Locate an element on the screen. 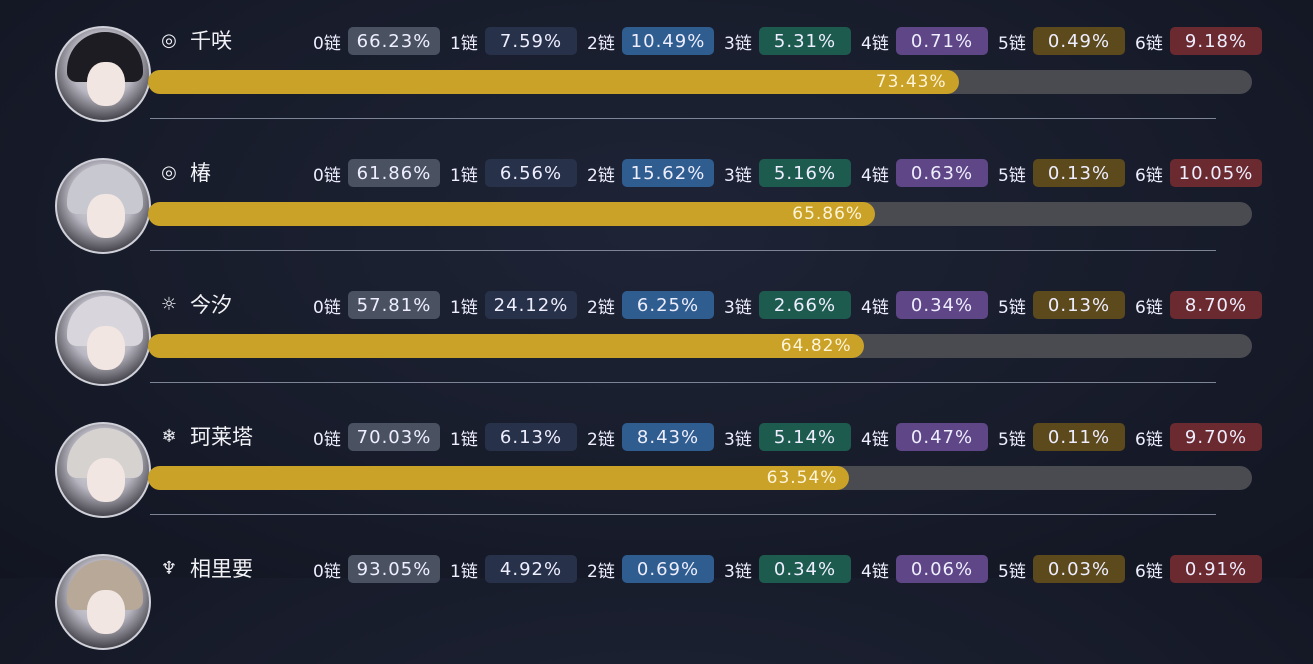 The width and height of the screenshot is (1313, 664). chain-1-stat: 1链 6.56% is located at coordinates (513, 173).